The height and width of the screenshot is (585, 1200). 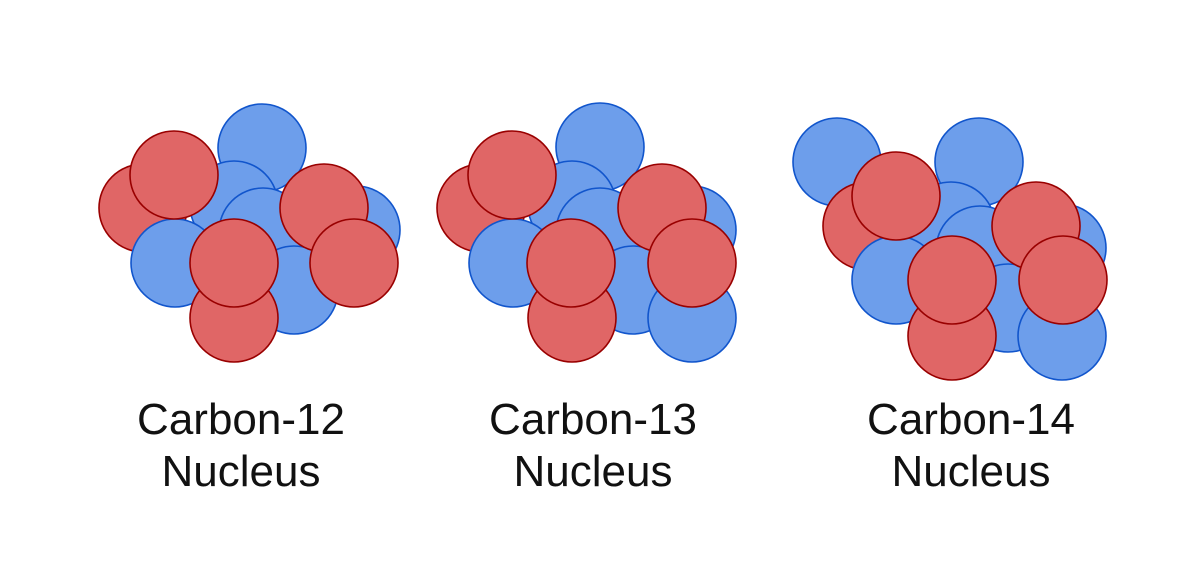 I want to click on caption-carbon-13-line2: Nucleus, so click(x=593, y=471).